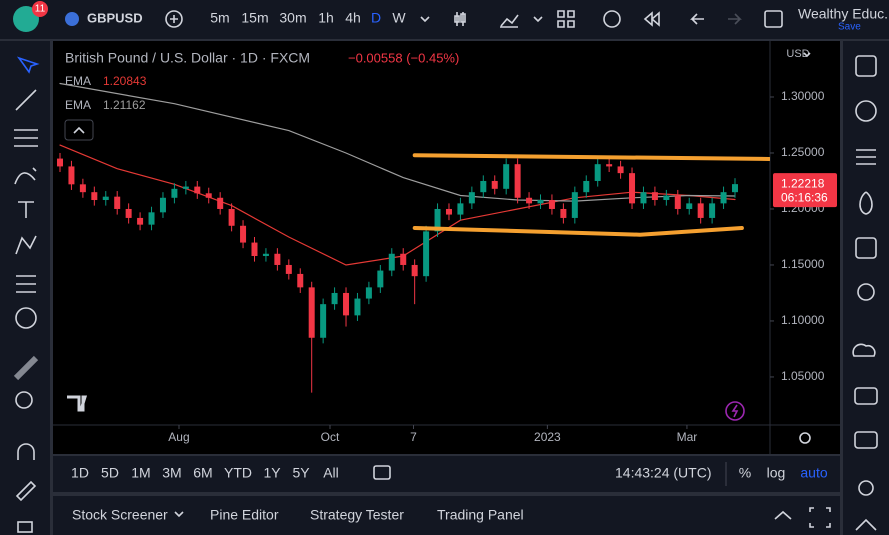 Image resolution: width=889 pixels, height=535 pixels. Describe the element at coordinates (480, 515) in the screenshot. I see `panel-tab: Trading Panel` at that location.